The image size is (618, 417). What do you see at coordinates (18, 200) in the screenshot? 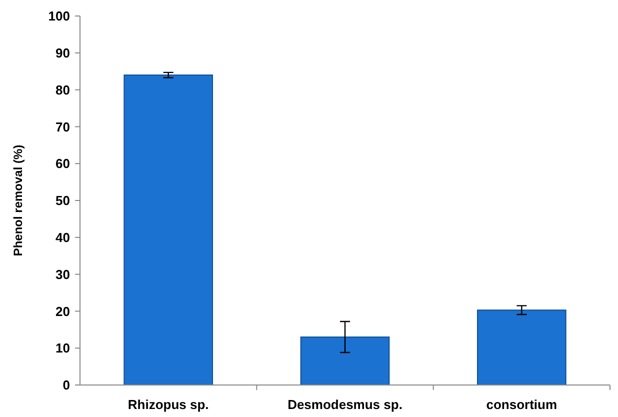
I see `y-axis-title: Phenol removal (%)` at bounding box center [18, 200].